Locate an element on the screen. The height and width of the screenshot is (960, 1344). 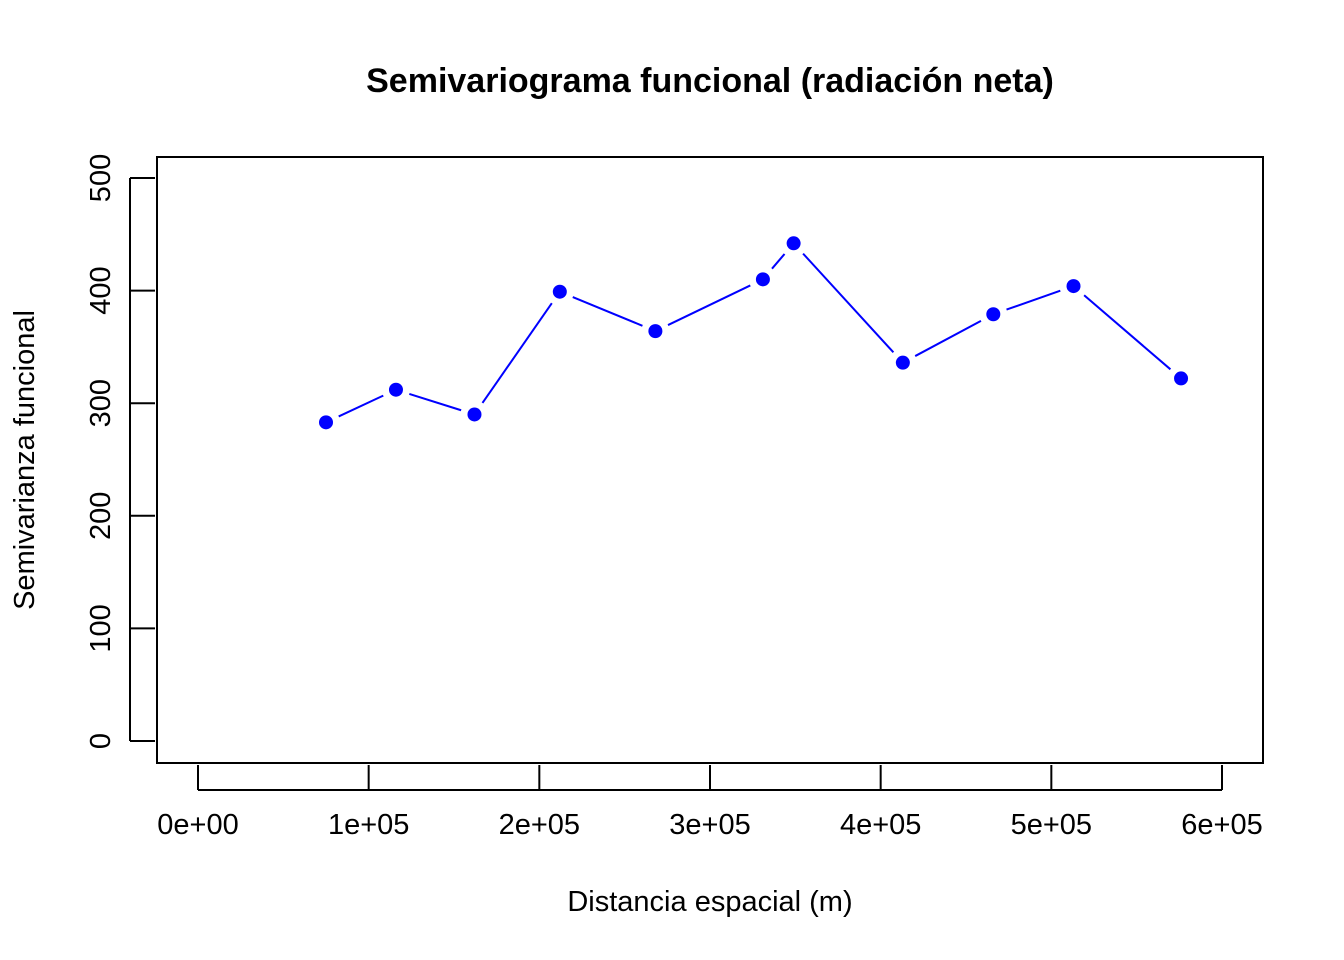
x-axis-label: Distancia espacial (m) is located at coordinates (709, 902).